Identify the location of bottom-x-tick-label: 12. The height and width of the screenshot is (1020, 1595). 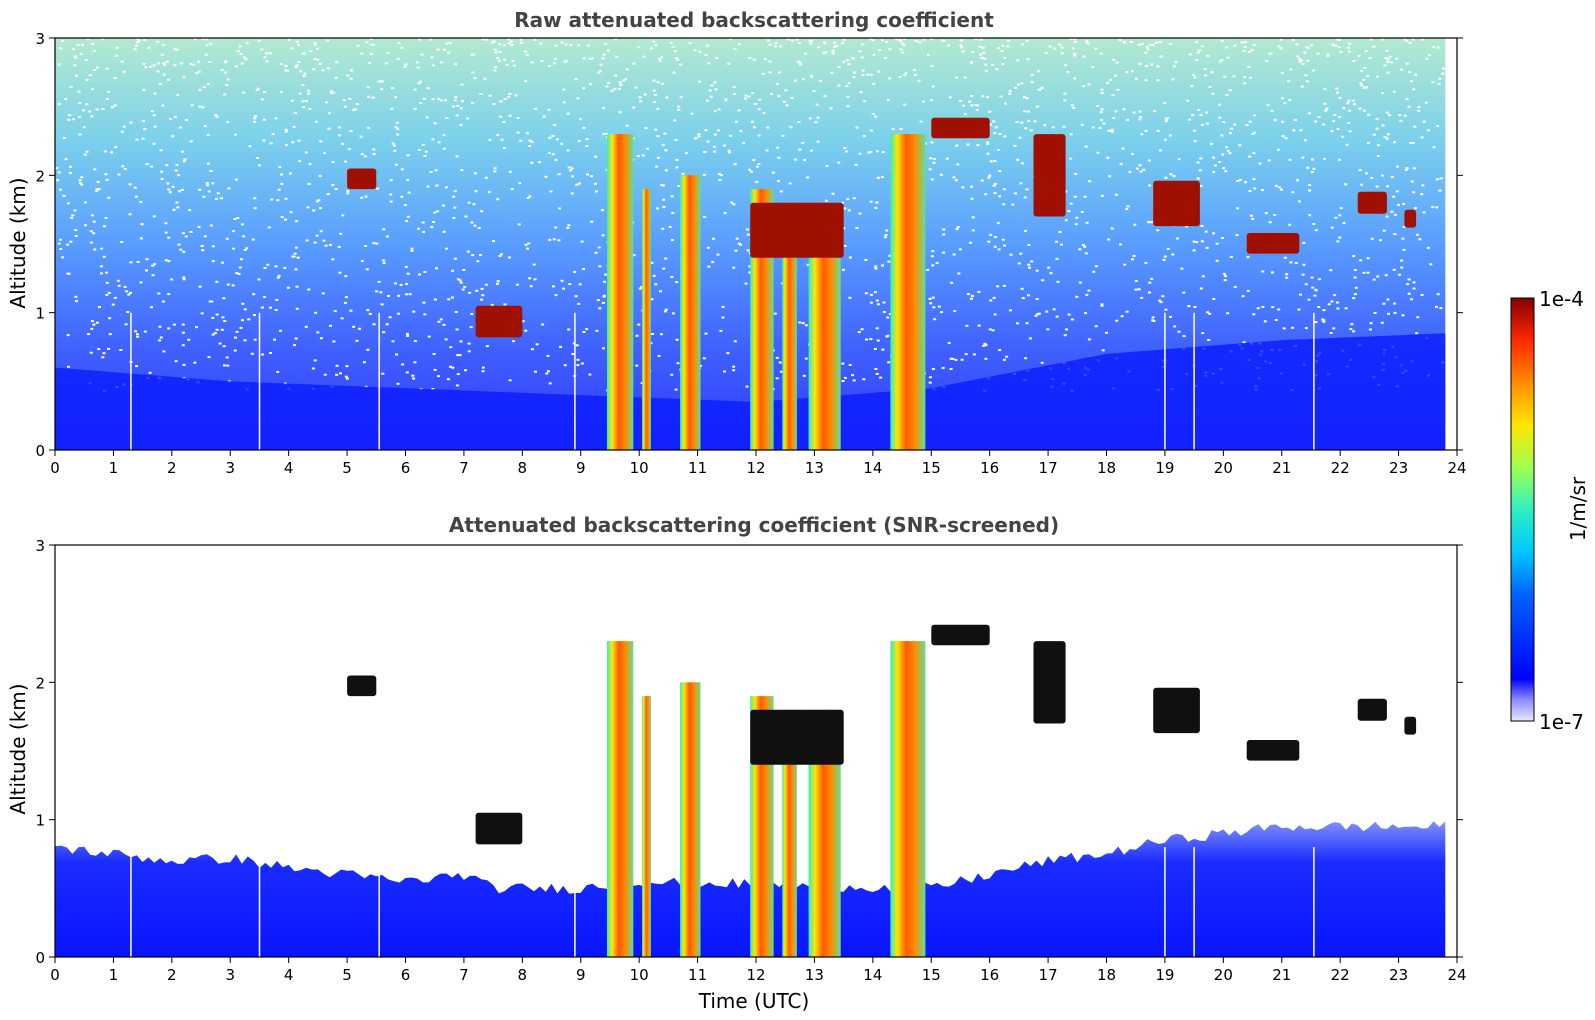
(755, 975).